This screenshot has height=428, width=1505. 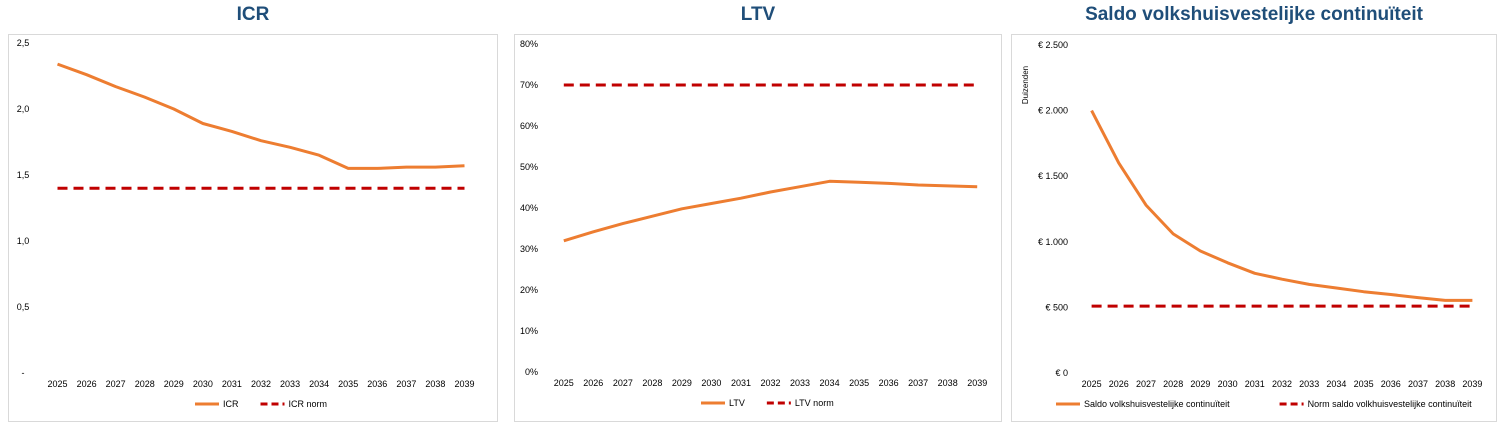 What do you see at coordinates (231, 404) in the screenshot?
I see `icr-legend-label-icr: ICR` at bounding box center [231, 404].